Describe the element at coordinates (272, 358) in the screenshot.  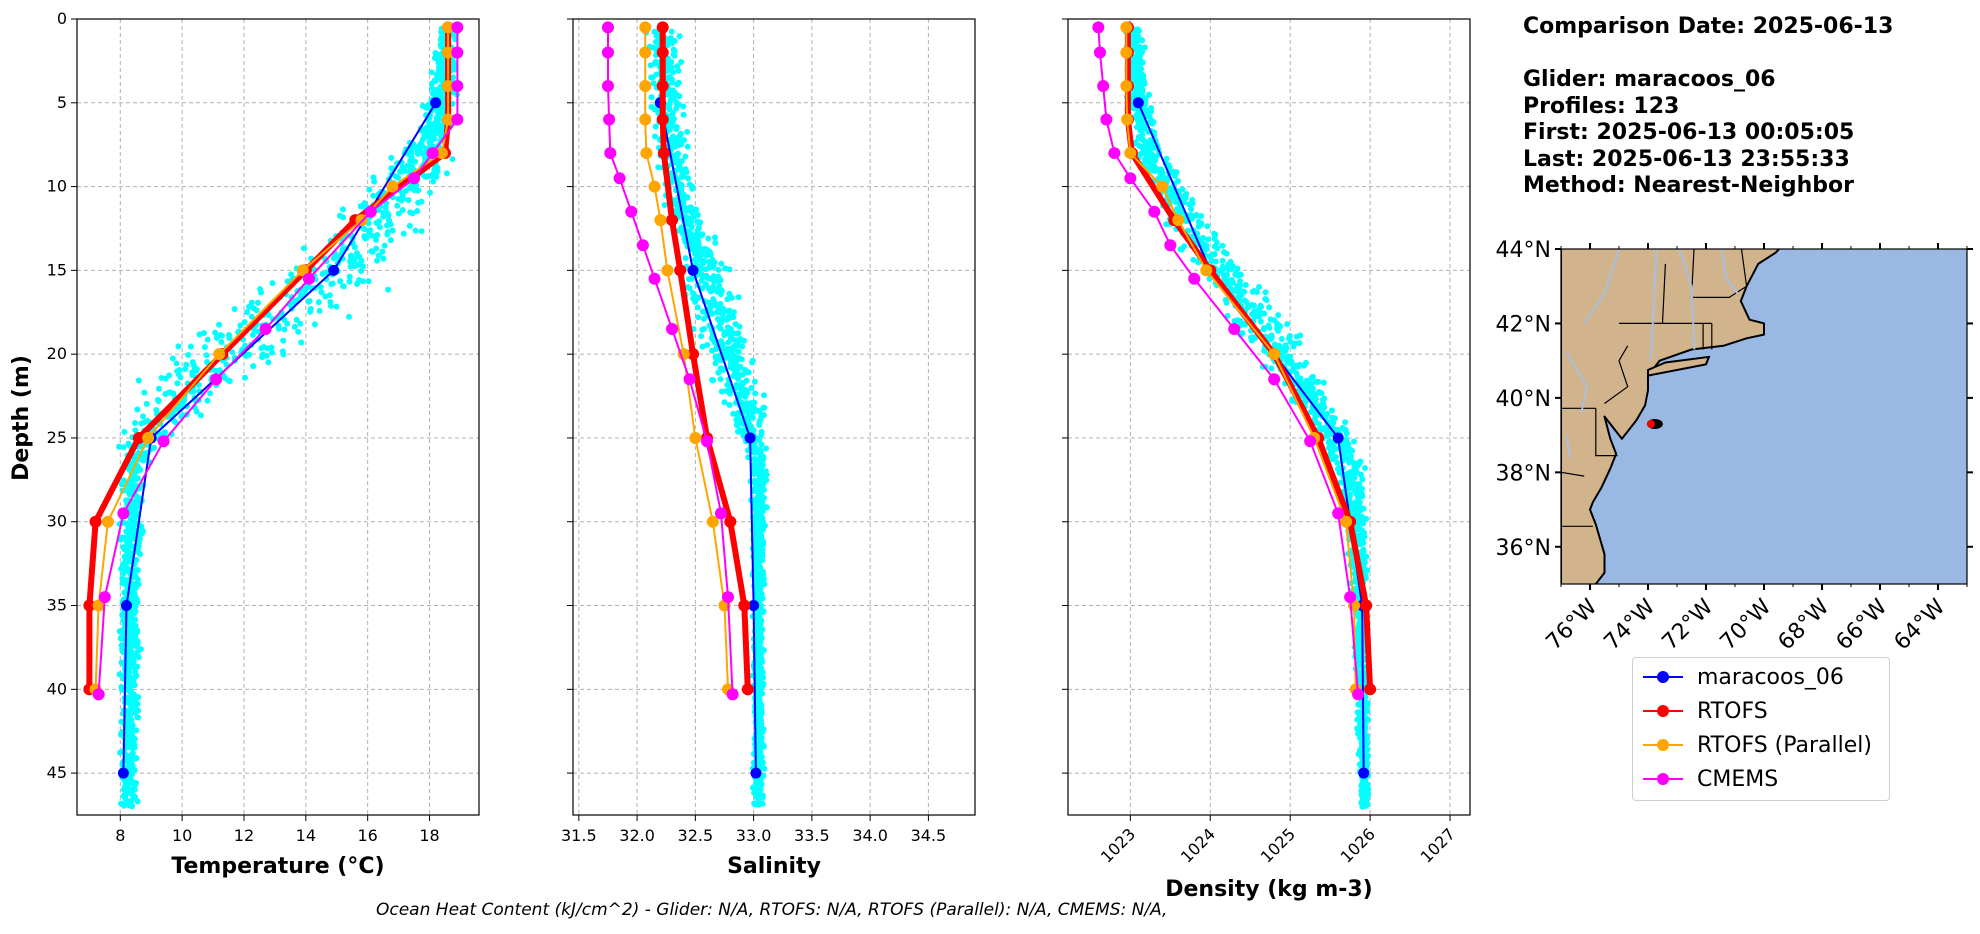
I see `series-line` at that location.